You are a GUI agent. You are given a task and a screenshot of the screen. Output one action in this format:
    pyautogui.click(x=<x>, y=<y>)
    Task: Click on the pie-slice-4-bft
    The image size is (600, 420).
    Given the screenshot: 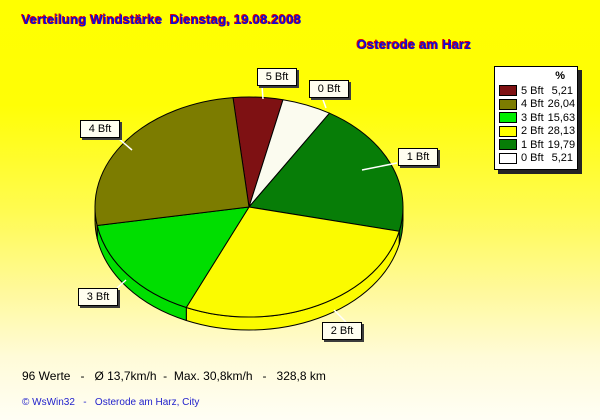 What is the action you would take?
    pyautogui.click(x=172, y=162)
    